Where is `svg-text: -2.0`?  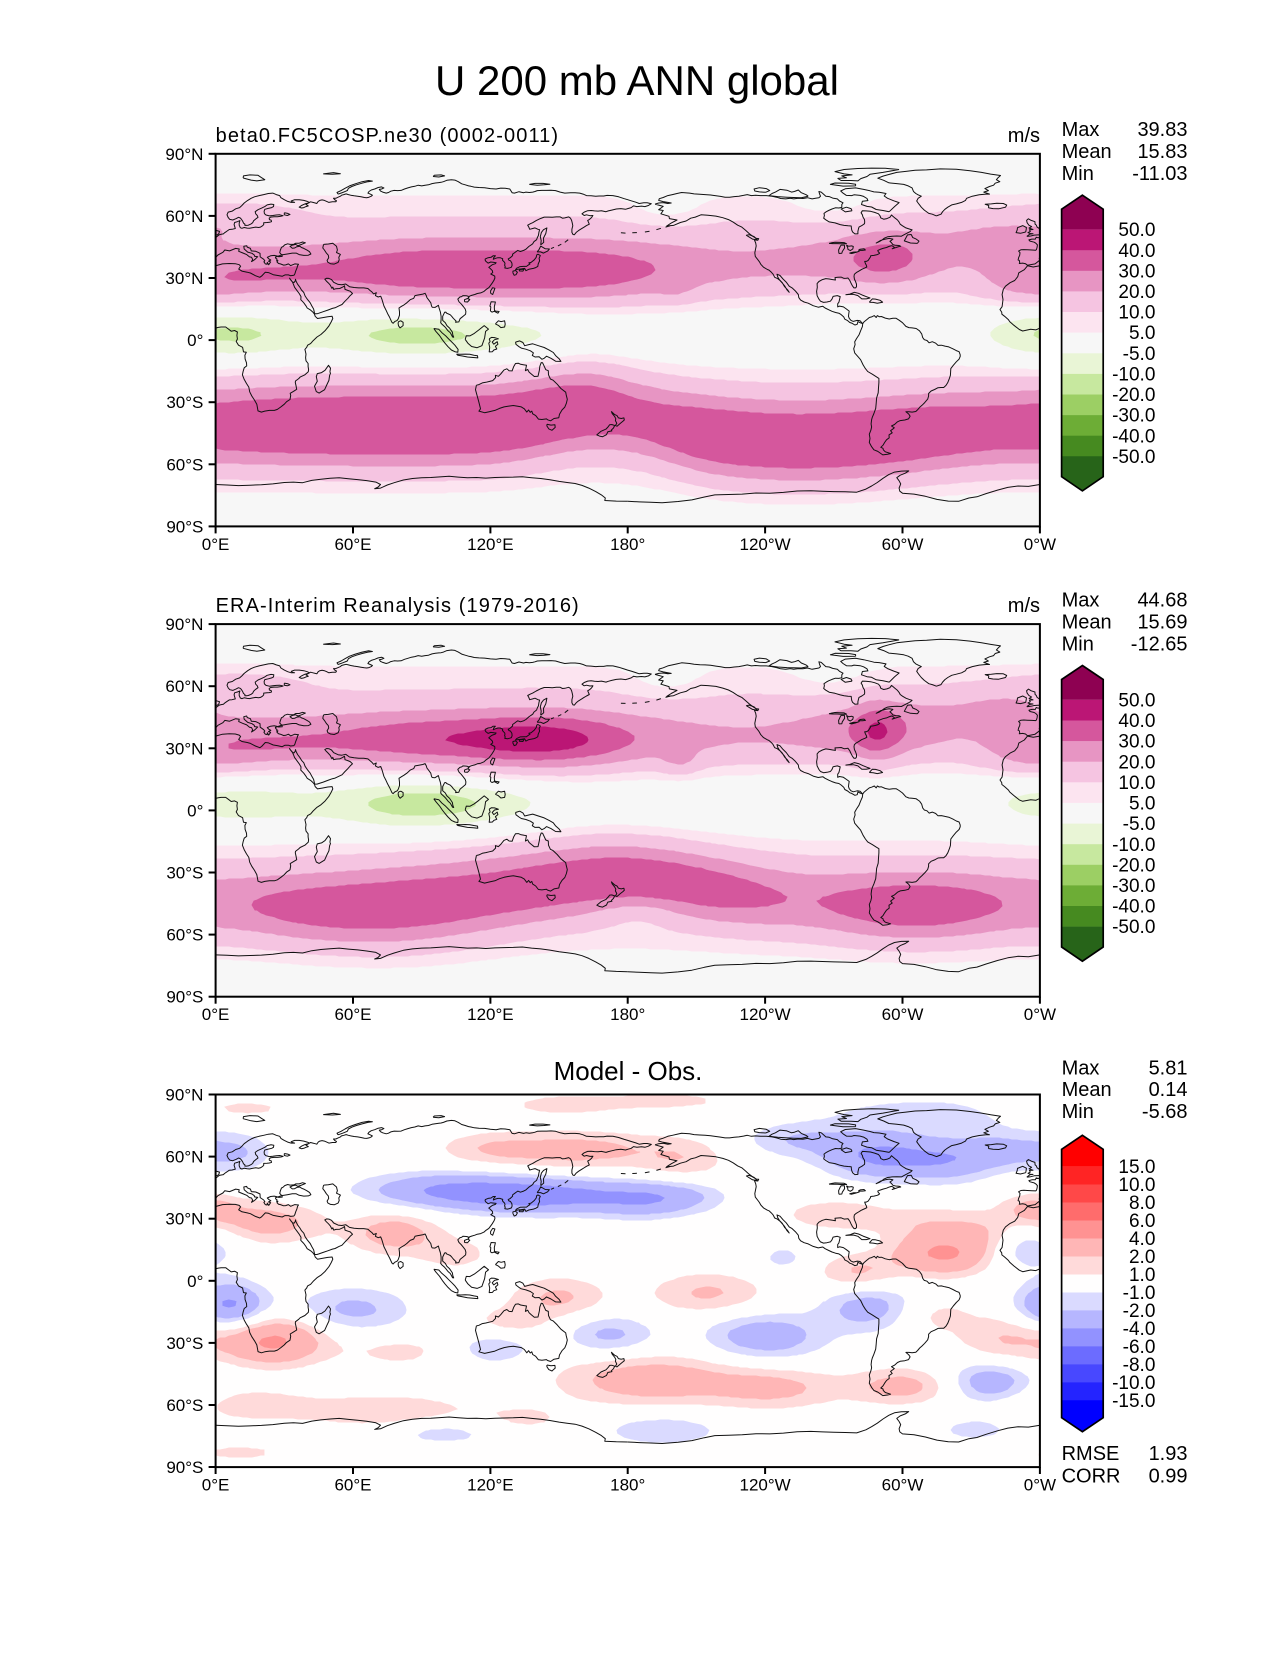 svg-text: -2.0 is located at coordinates (1139, 1311).